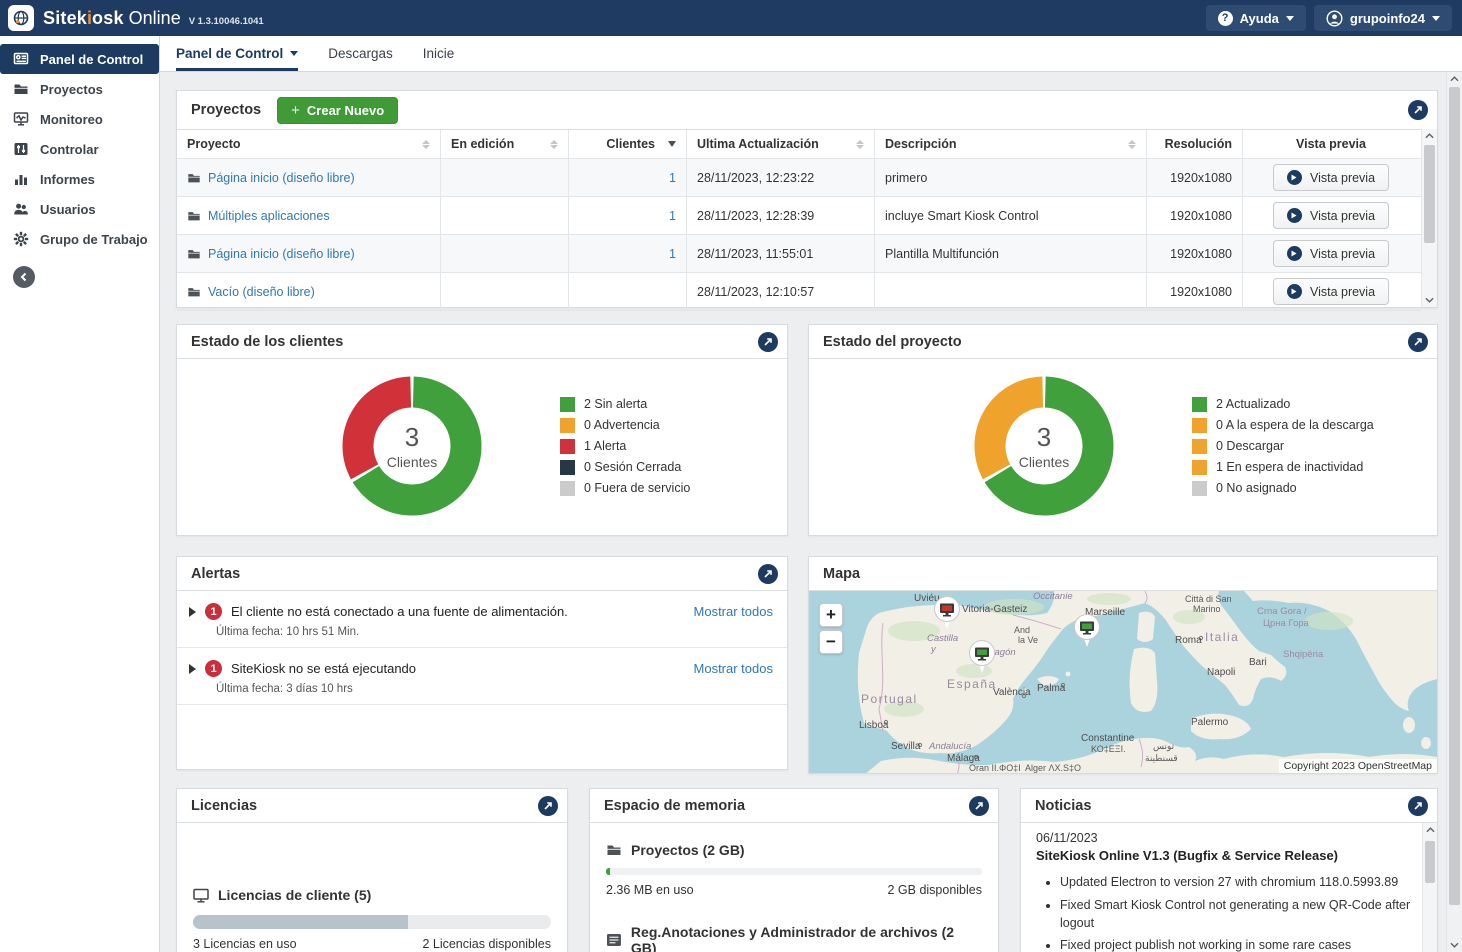 Image resolution: width=1462 pixels, height=952 pixels. Describe the element at coordinates (962, 215) in the screenshot. I see `description: incluye Smart Kiosk Control` at that location.